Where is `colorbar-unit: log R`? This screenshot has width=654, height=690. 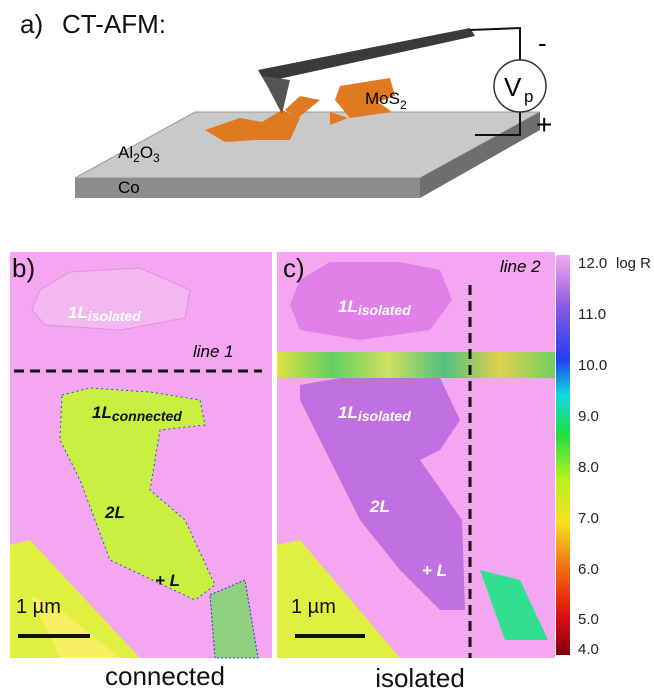
colorbar-unit: log R is located at coordinates (633, 263).